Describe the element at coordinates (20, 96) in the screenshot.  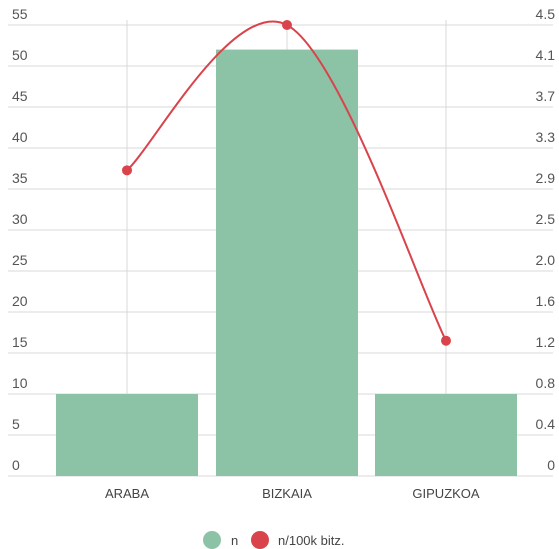
I see `left-tick-label: 45` at that location.